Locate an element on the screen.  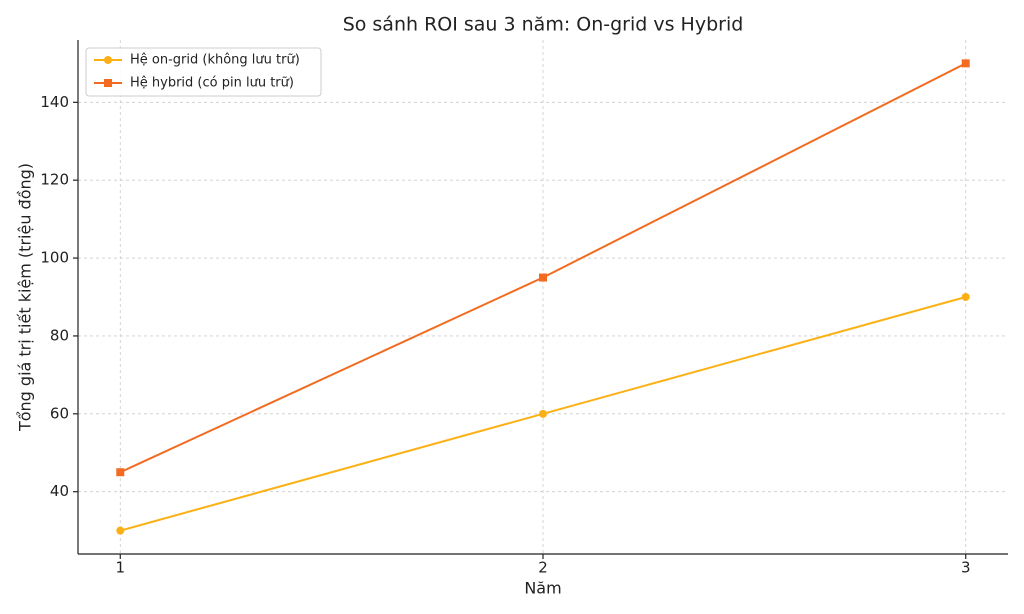
y-tick-label: 60 is located at coordinates (59, 413).